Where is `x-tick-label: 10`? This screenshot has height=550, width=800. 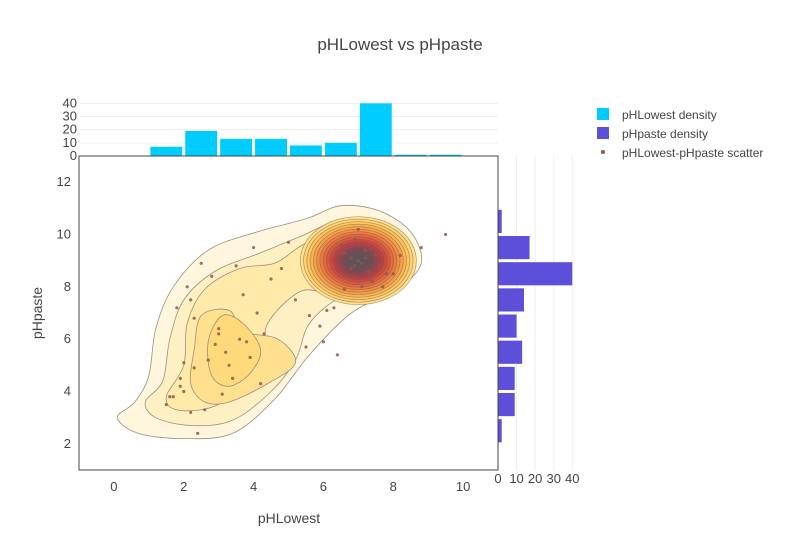
x-tick-label: 10 is located at coordinates (463, 486).